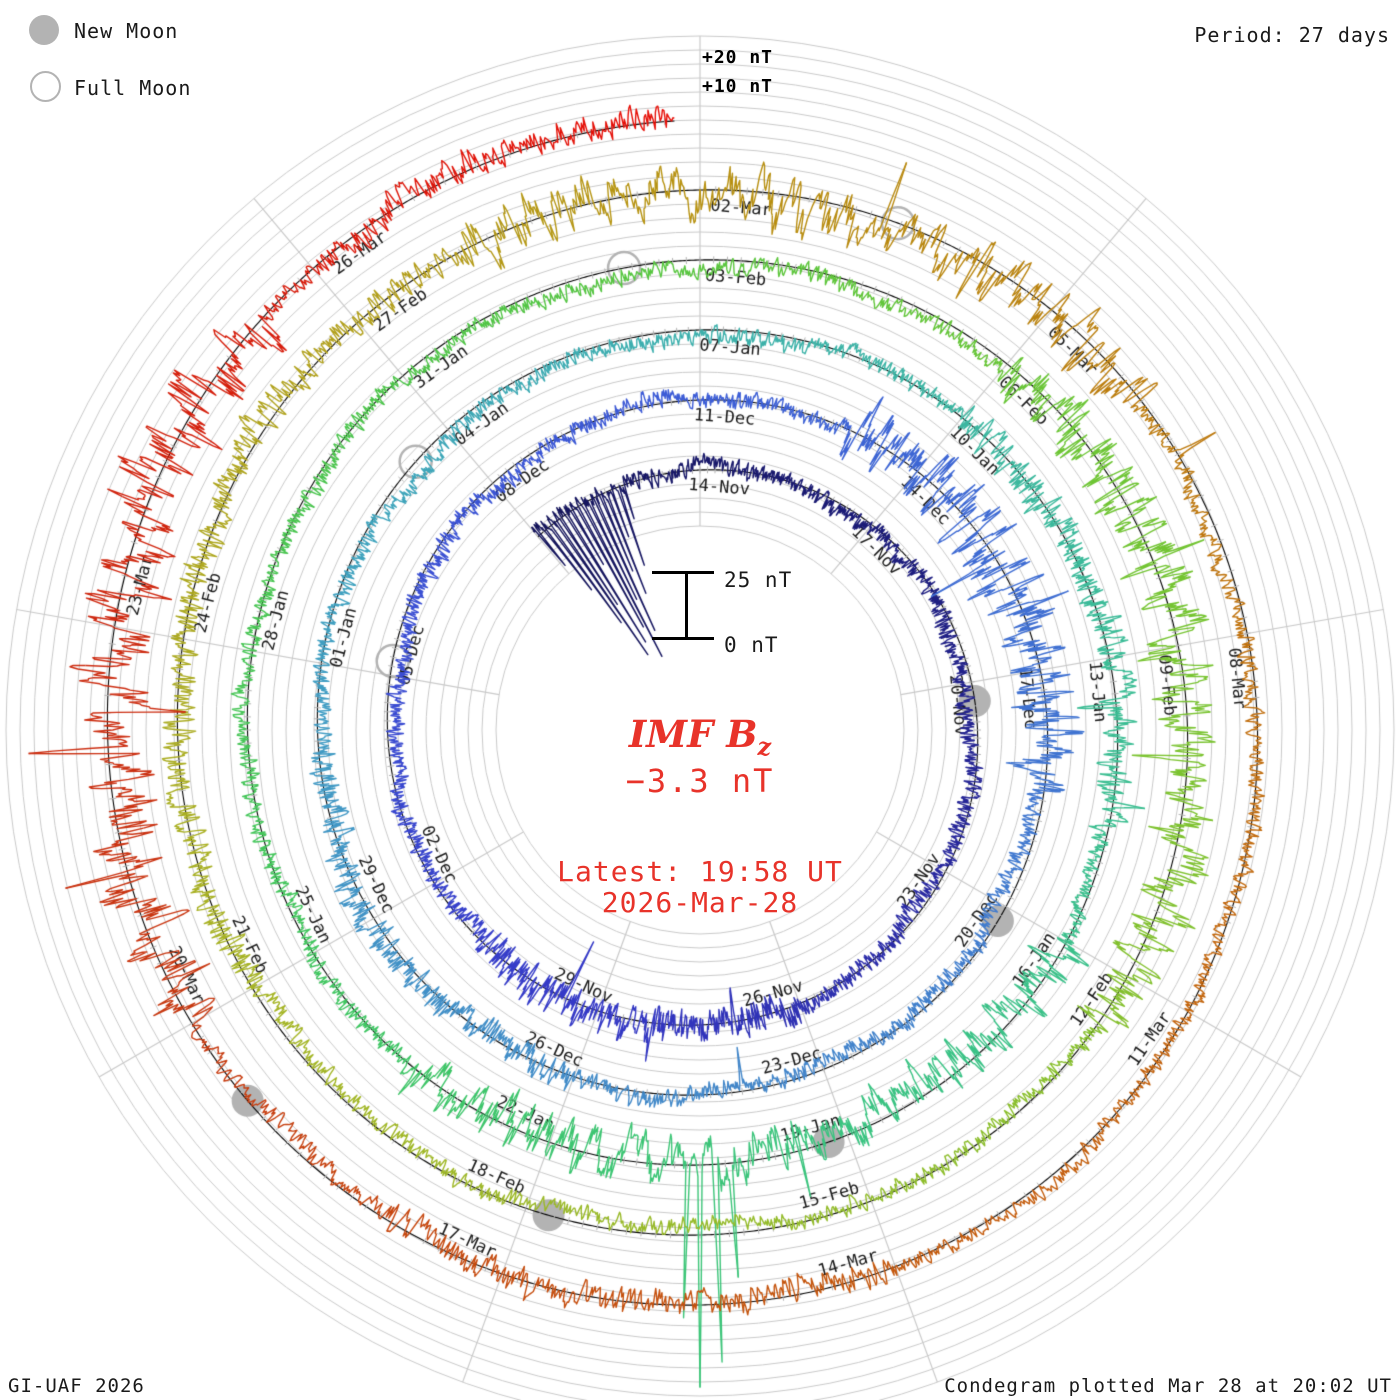  What do you see at coordinates (738, 57) in the screenshot?
I see `outer-scale-plus20-label: +20 nT` at bounding box center [738, 57].